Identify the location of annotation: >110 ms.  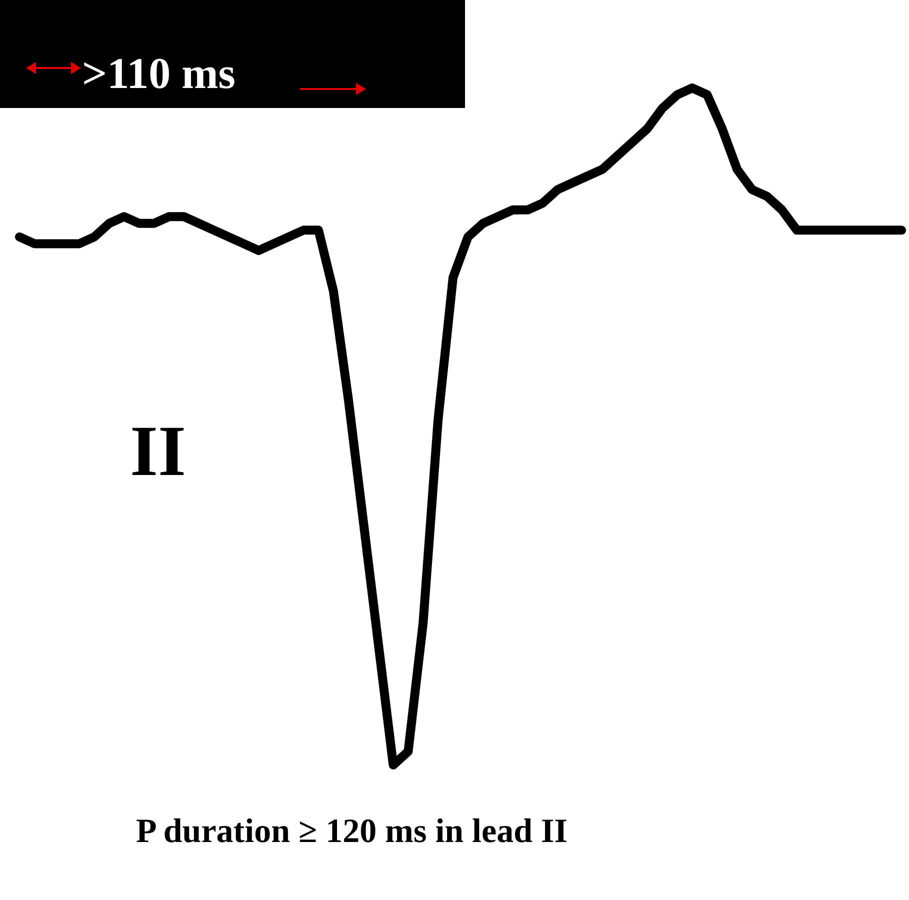
(159, 73).